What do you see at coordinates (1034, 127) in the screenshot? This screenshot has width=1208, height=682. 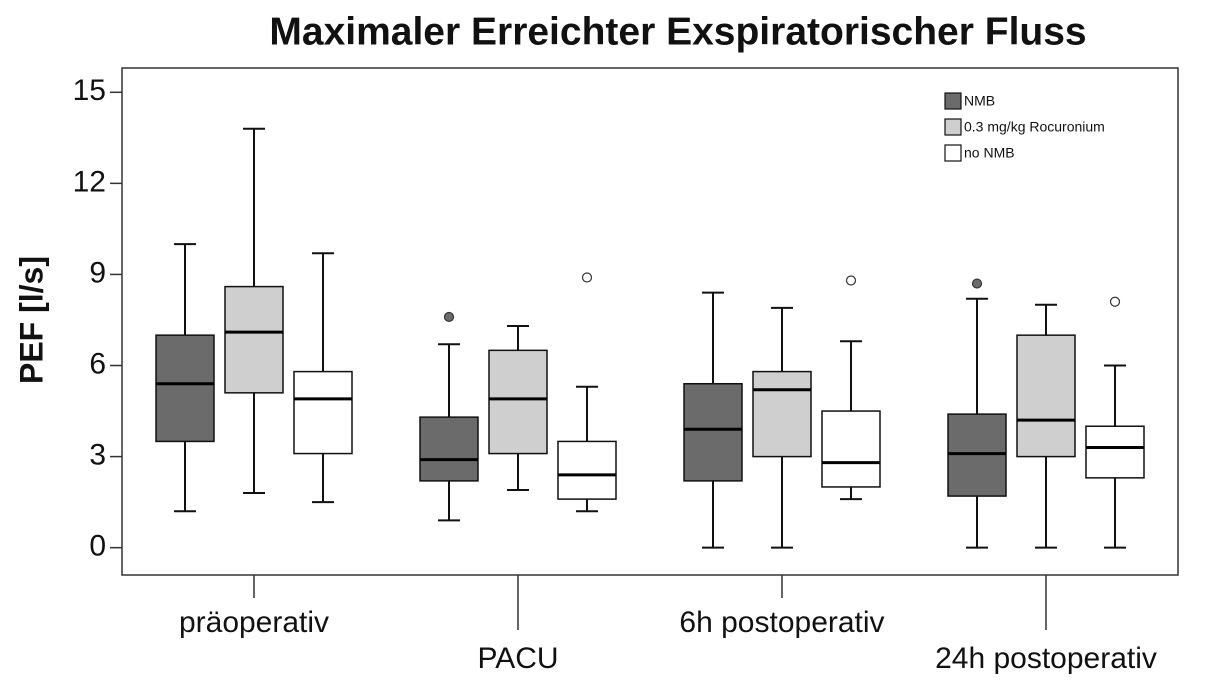 I see `legend-label: 0.3 mg/kg Rocuronium` at bounding box center [1034, 127].